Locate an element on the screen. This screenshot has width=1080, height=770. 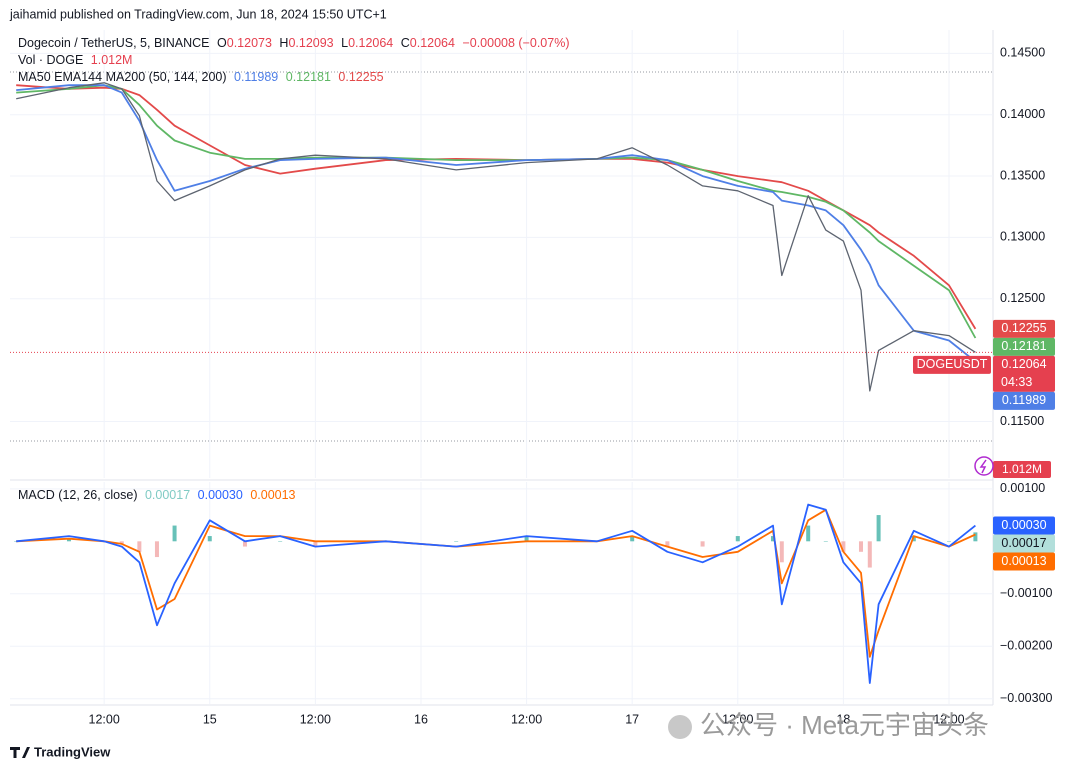
volume-tag-bg is located at coordinates (1022, 469).